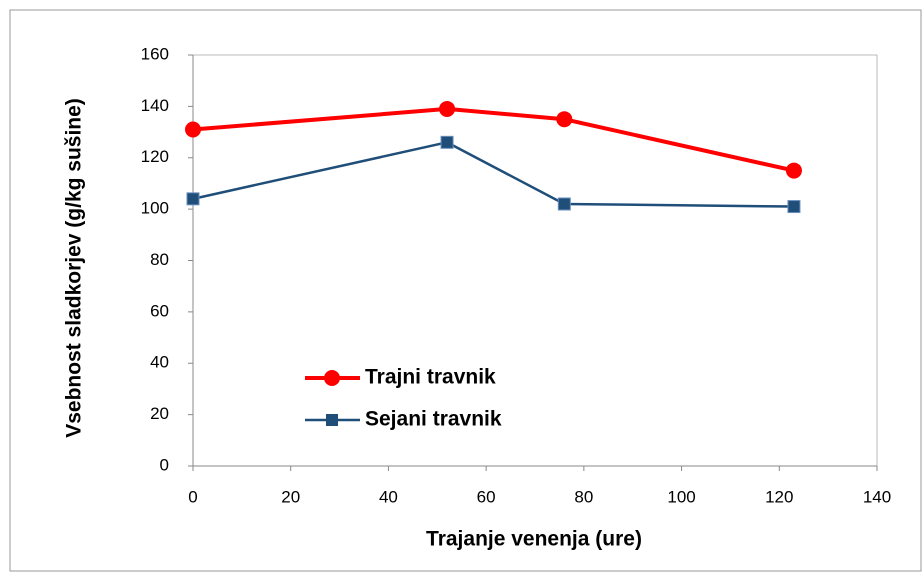 This screenshot has height=572, width=922. Describe the element at coordinates (155, 156) in the screenshot. I see `y-tick-label: 120` at that location.